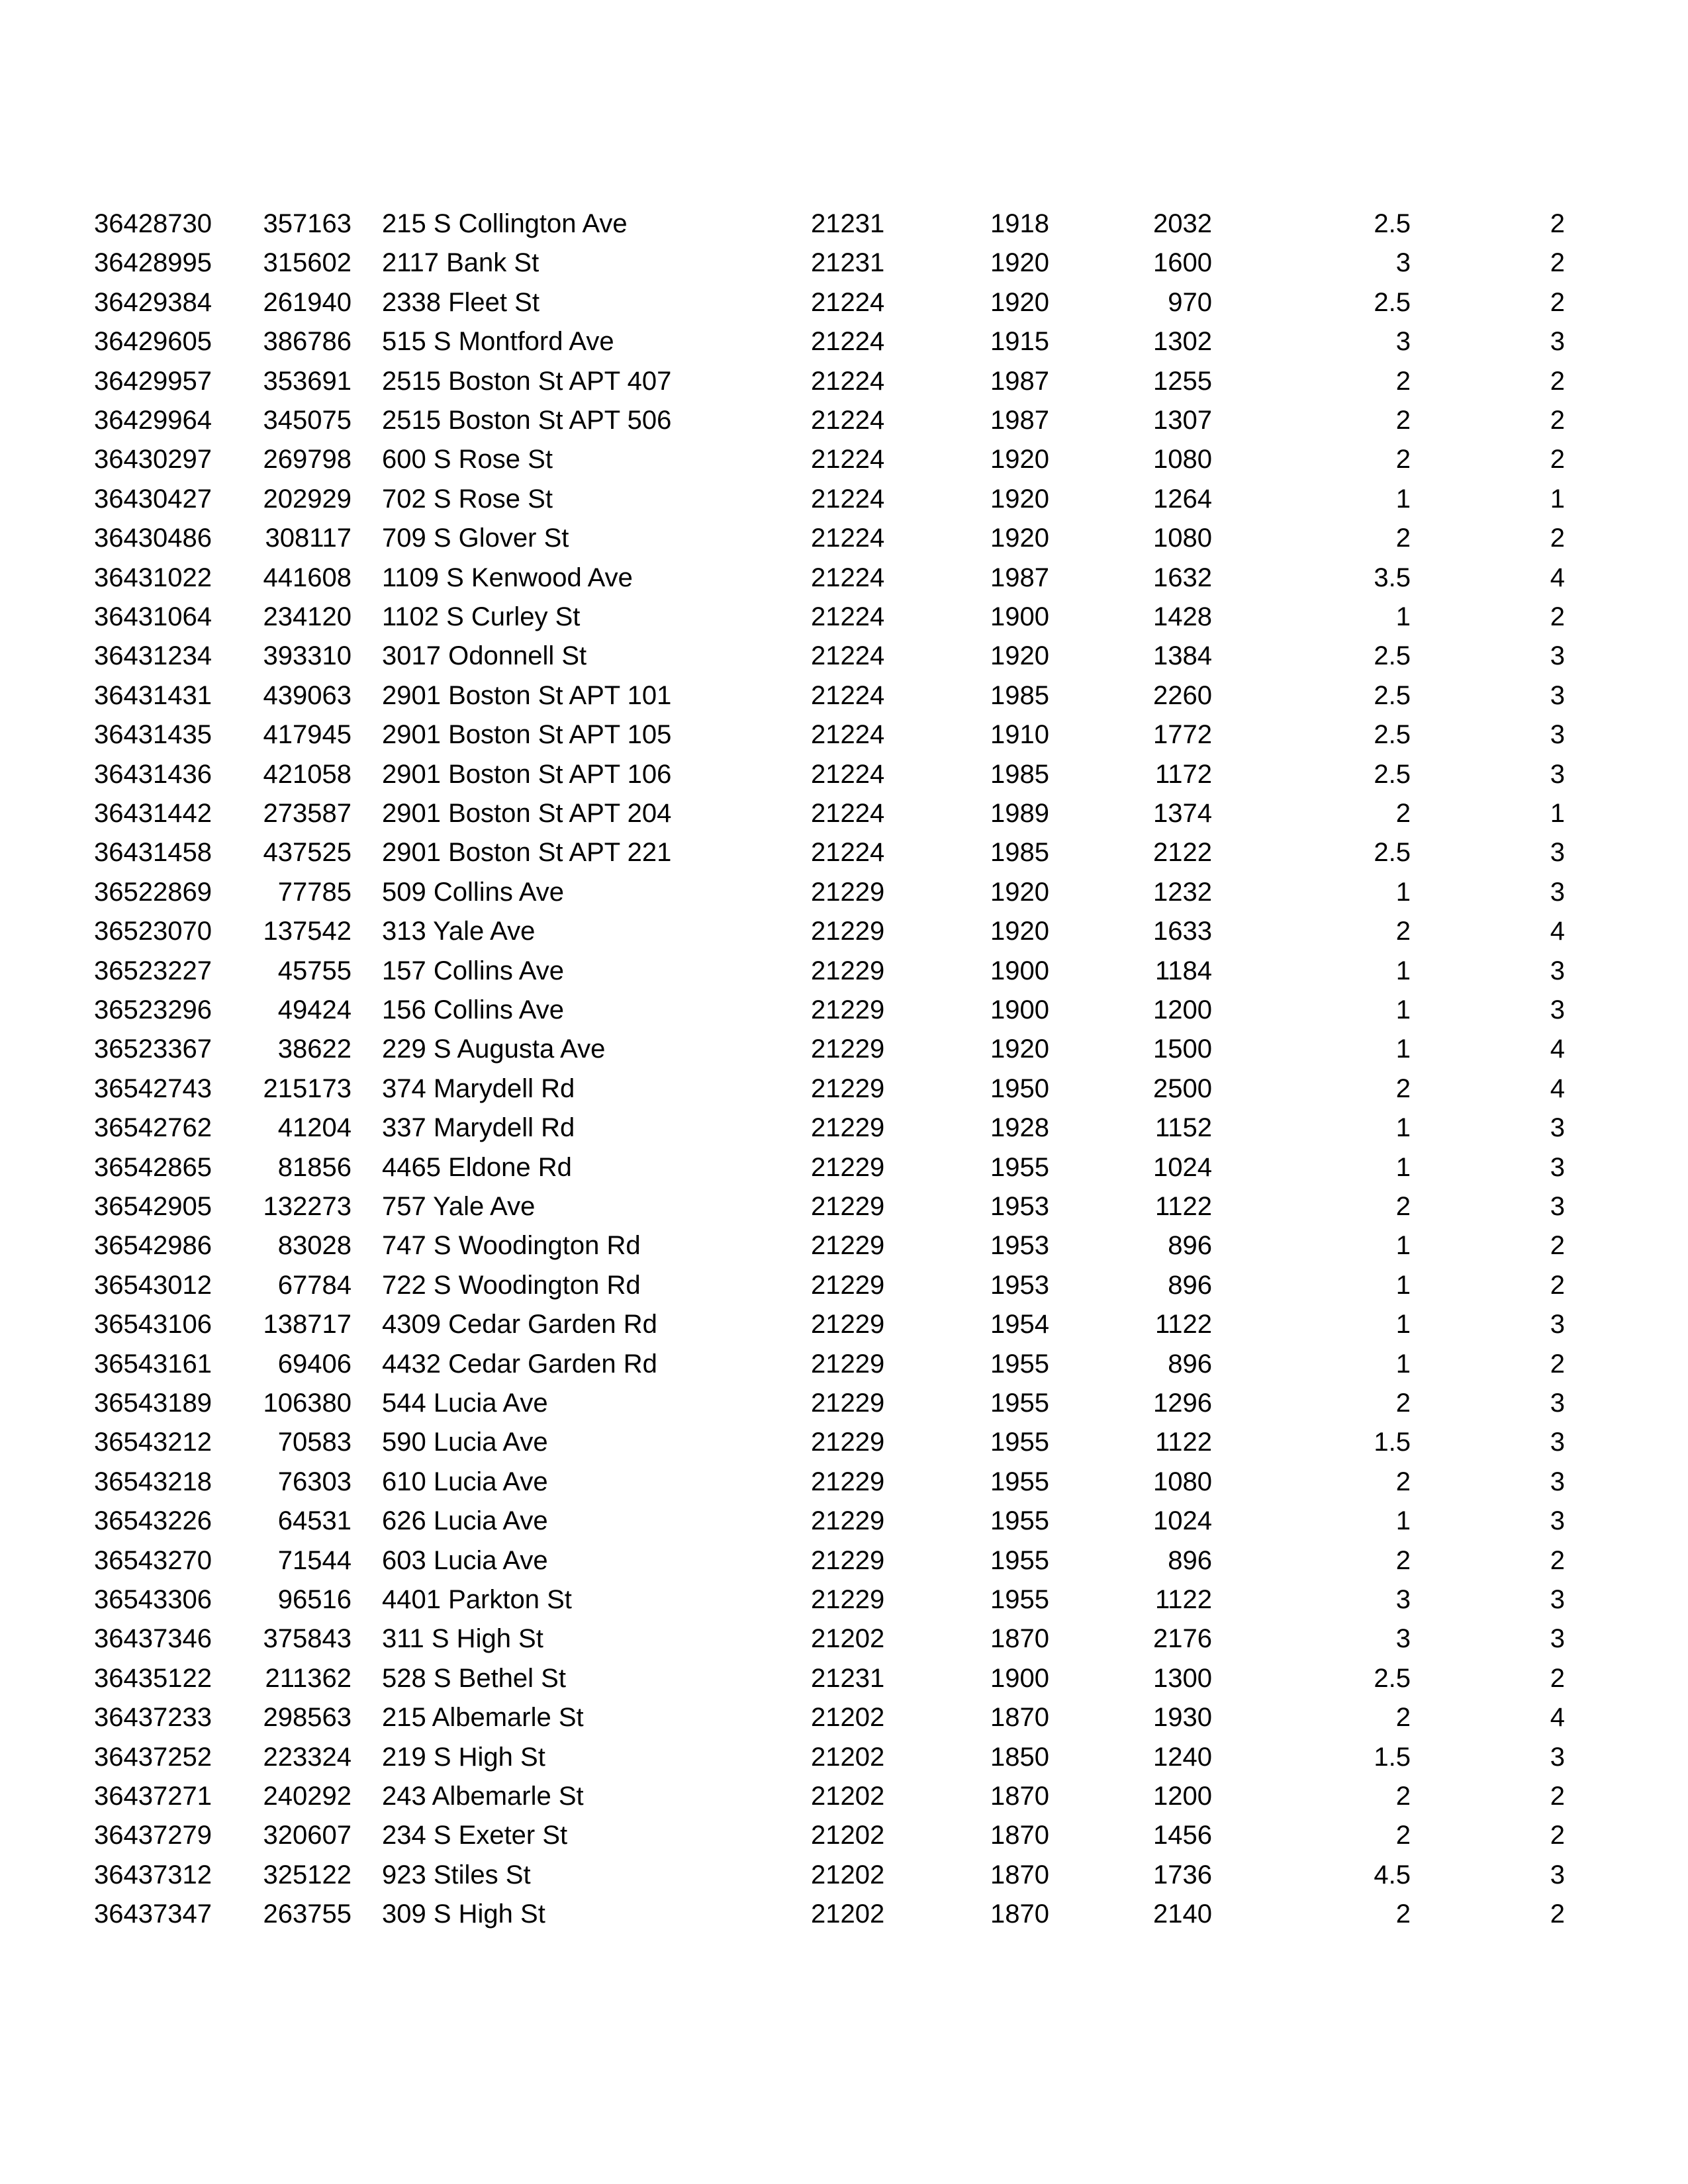 The height and width of the screenshot is (2184, 1688). I want to click on zip-code-cell: 21224, so click(848, 656).